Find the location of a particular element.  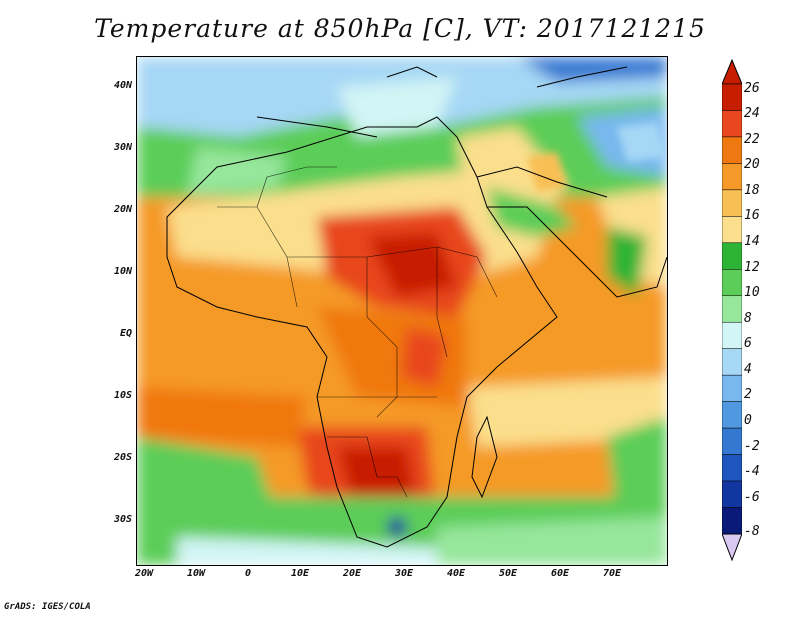

lon-label-30e: 30E is located at coordinates (404, 573).